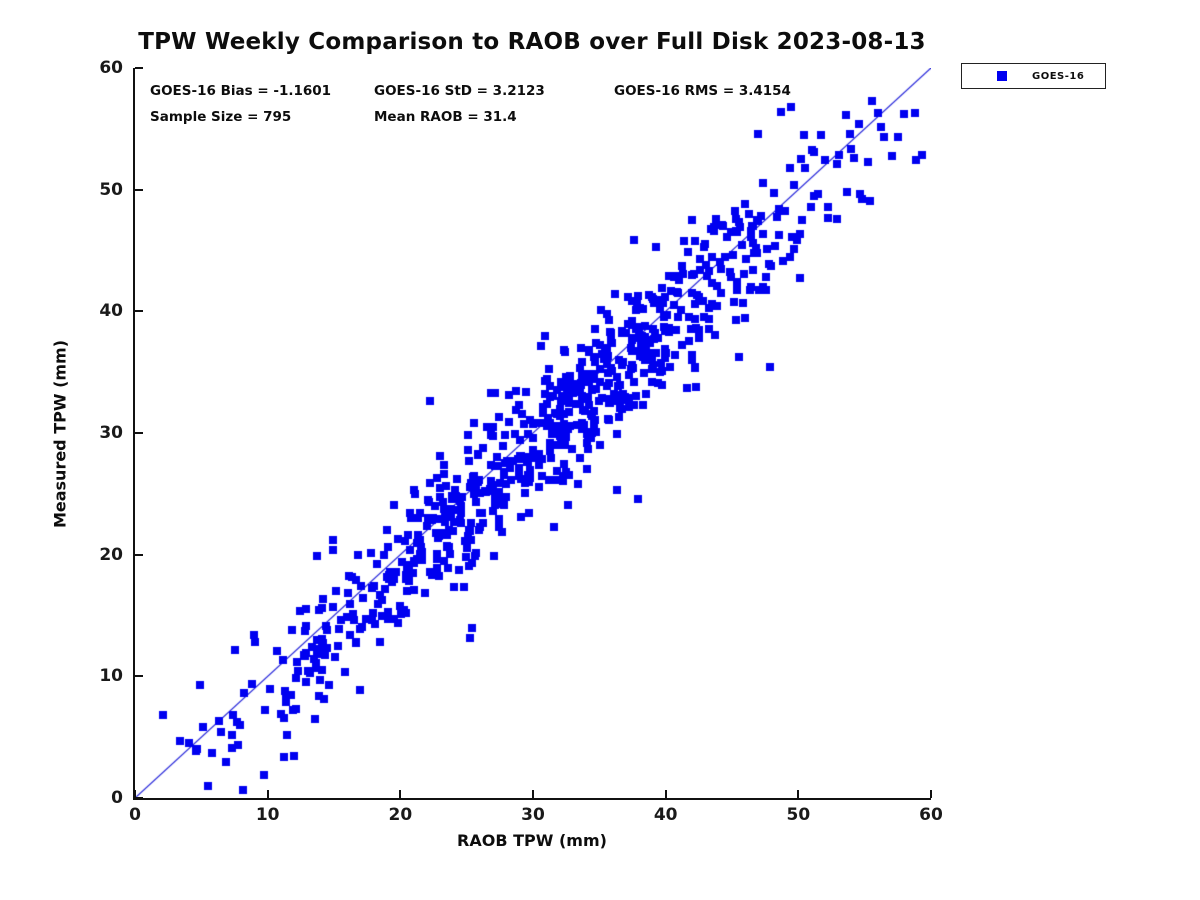  I want to click on x-axis-label: RAOB TPW (mm), so click(532, 840).